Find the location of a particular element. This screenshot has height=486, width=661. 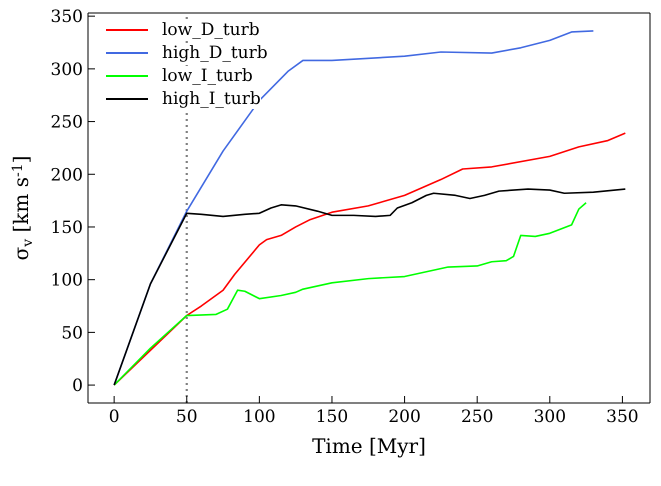

x-tick-label: 300 is located at coordinates (550, 417).